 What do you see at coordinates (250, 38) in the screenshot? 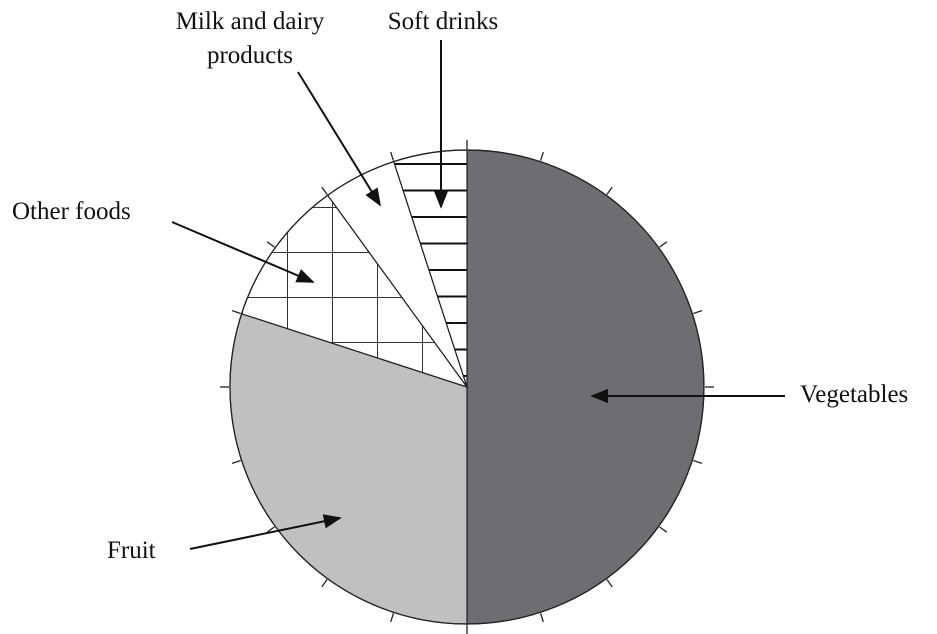
I see `slice-label: Milk and dairy products` at bounding box center [250, 38].